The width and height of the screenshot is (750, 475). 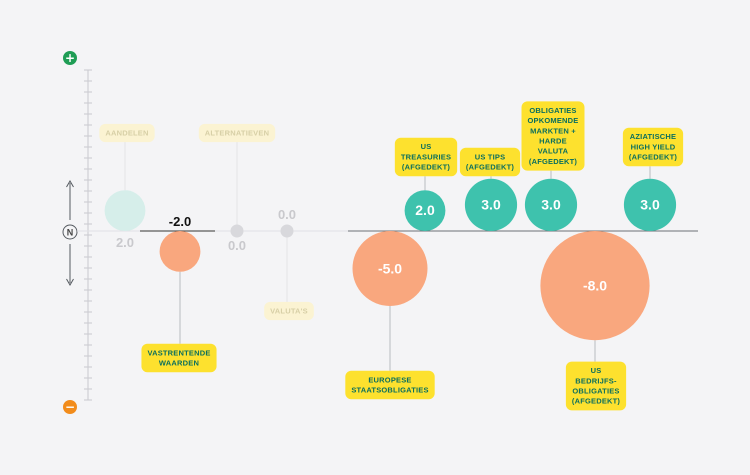 I want to click on category-label: VASTRENTENDE WAARDEN, so click(x=179, y=358).